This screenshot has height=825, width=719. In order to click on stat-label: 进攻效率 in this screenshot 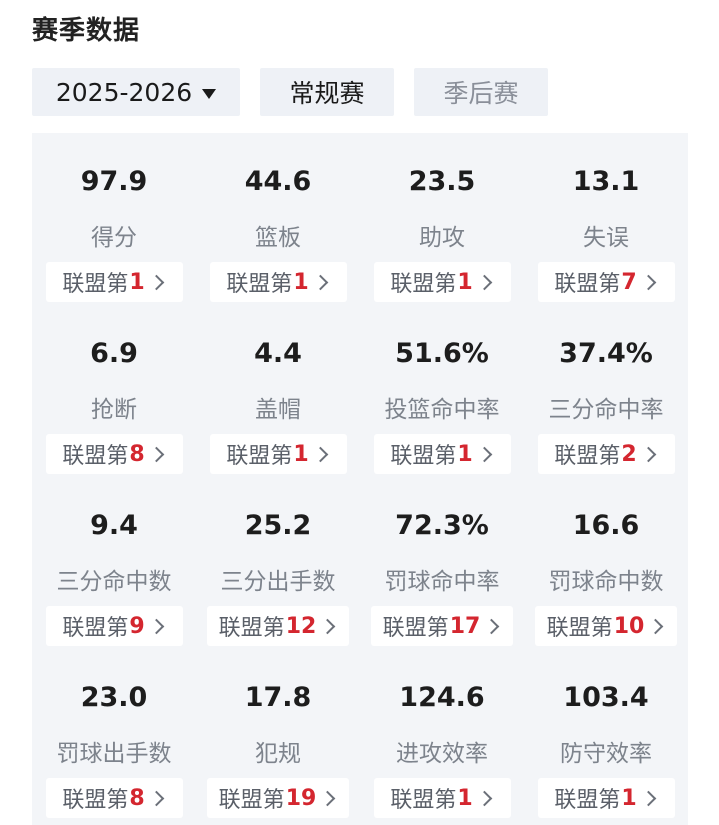, I will do `click(442, 754)`.